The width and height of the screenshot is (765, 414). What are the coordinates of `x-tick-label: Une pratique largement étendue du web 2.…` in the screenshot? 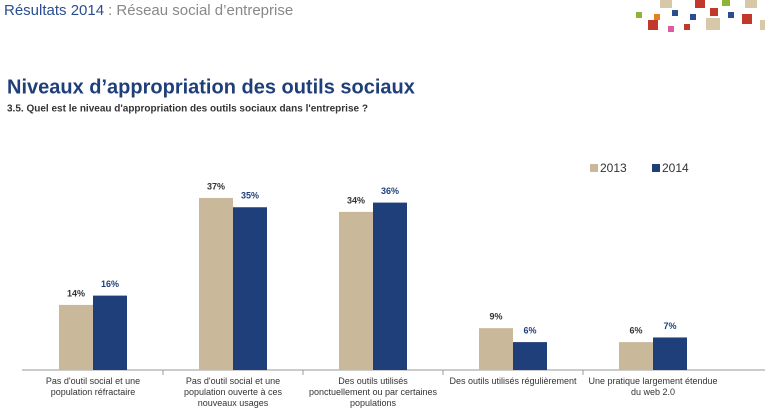 It's located at (653, 386).